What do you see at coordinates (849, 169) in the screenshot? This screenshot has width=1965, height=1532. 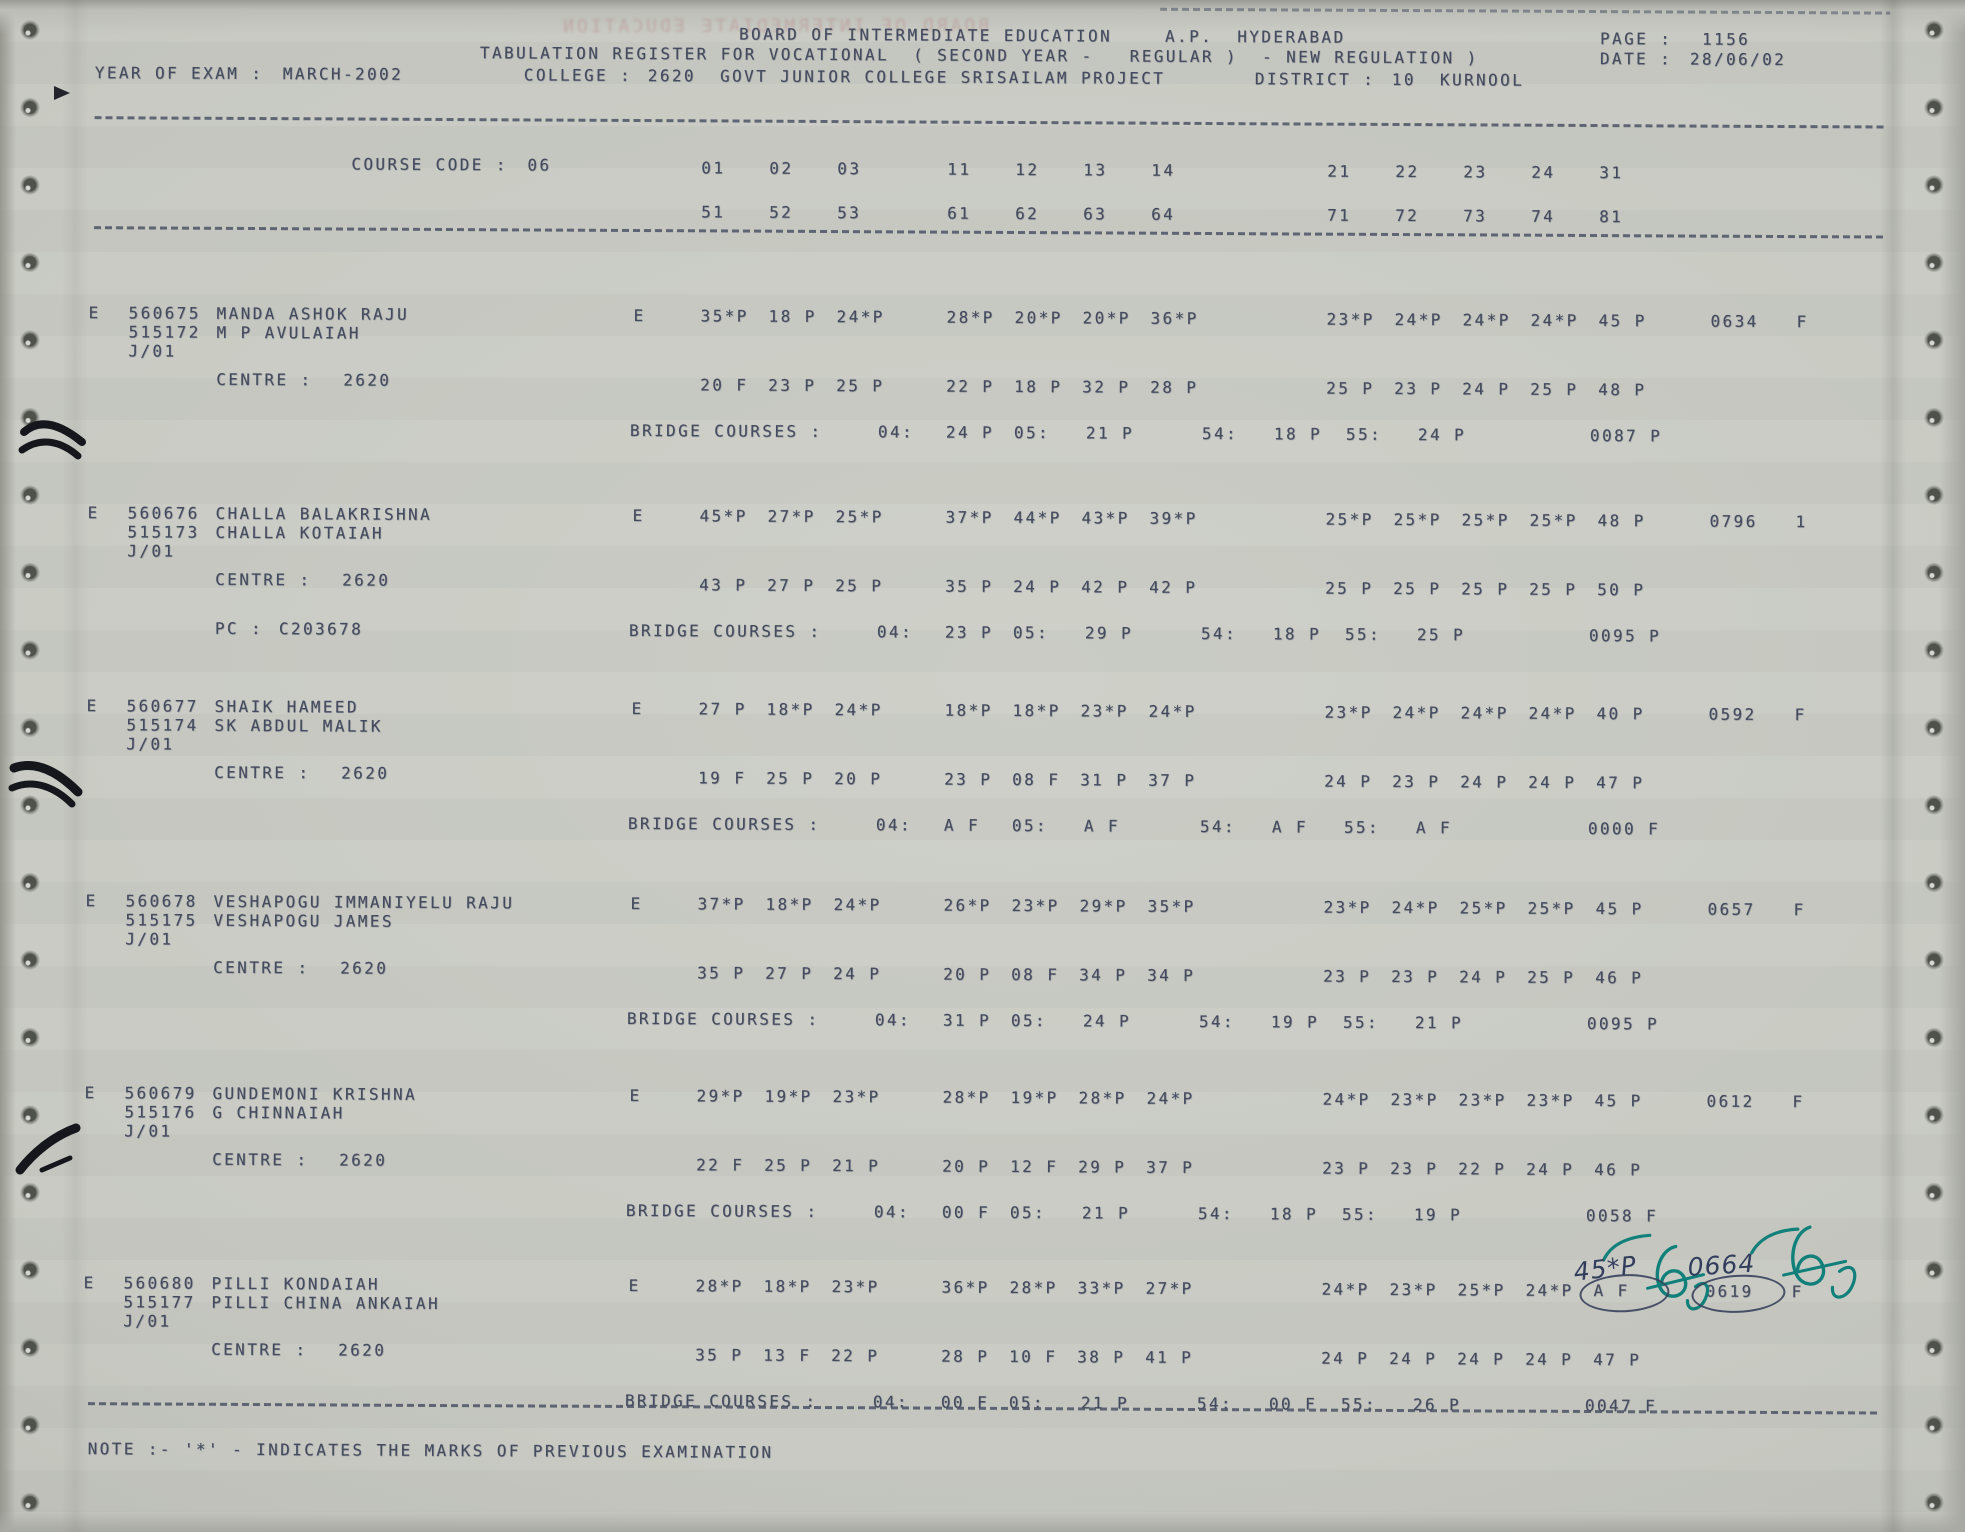 I see `subject-code: 03` at bounding box center [849, 169].